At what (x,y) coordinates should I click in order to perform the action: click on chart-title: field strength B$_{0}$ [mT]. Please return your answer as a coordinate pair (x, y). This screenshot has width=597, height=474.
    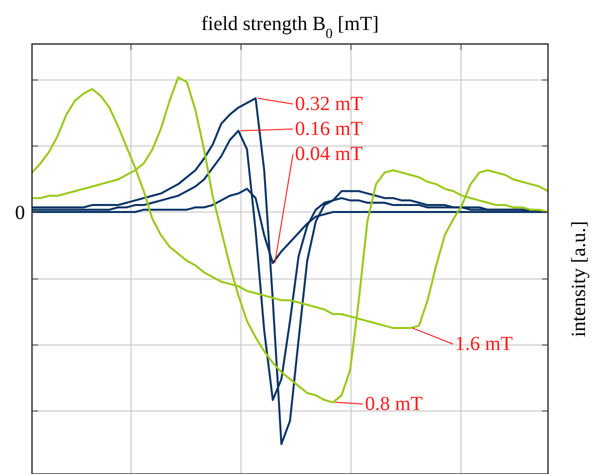
    Looking at the image, I should click on (290, 27).